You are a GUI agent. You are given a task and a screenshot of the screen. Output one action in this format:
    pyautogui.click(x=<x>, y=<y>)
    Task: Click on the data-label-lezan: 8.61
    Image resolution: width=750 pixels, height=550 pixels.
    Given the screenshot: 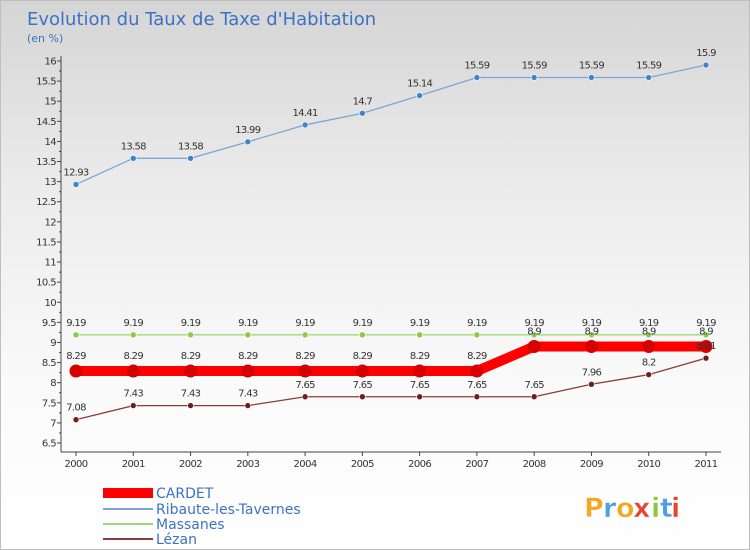 What is the action you would take?
    pyautogui.click(x=706, y=346)
    